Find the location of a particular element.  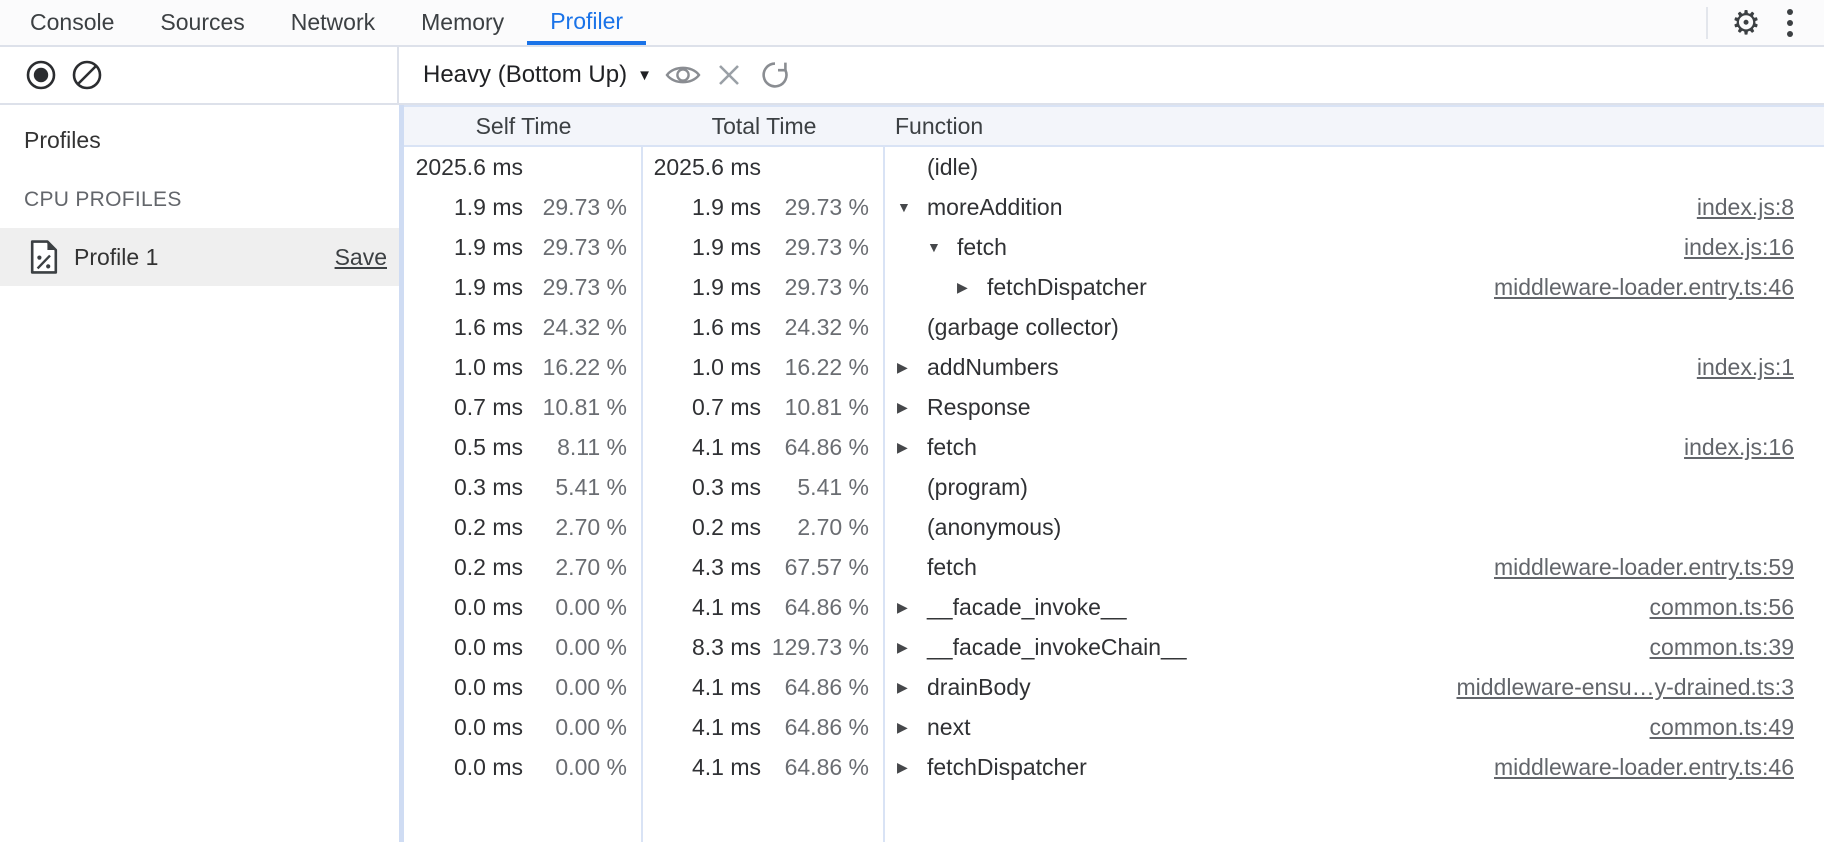

table-row: 0.3 ms 5.41 % 0.3 ms 5.41 % (program) is located at coordinates (1114, 487).